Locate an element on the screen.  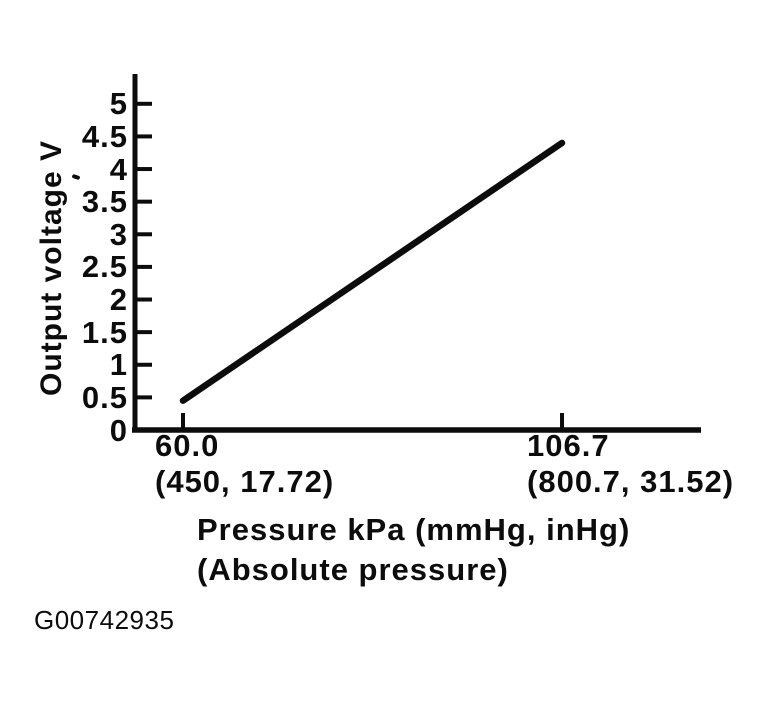
y-tick-label: 1.5 is located at coordinates (104, 332).